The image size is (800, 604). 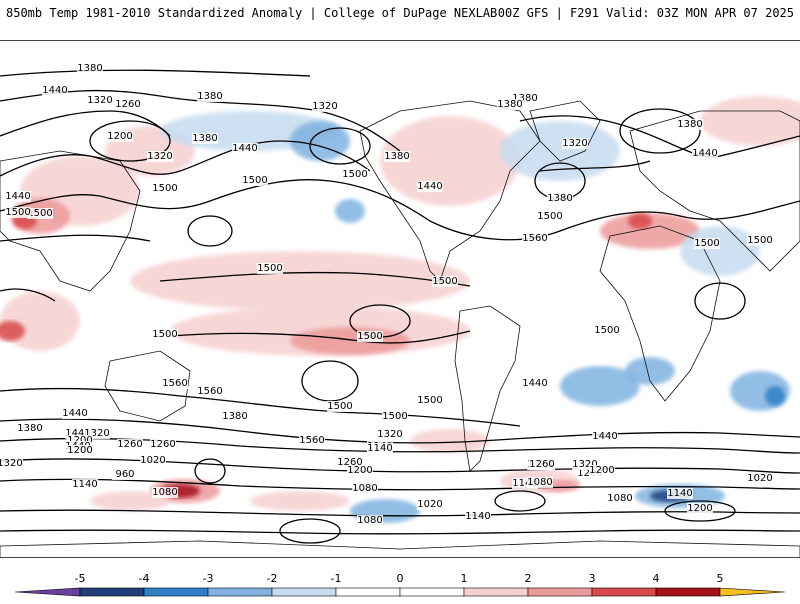 I want to click on anomaly-warm-indonesia, so click(x=40, y=321).